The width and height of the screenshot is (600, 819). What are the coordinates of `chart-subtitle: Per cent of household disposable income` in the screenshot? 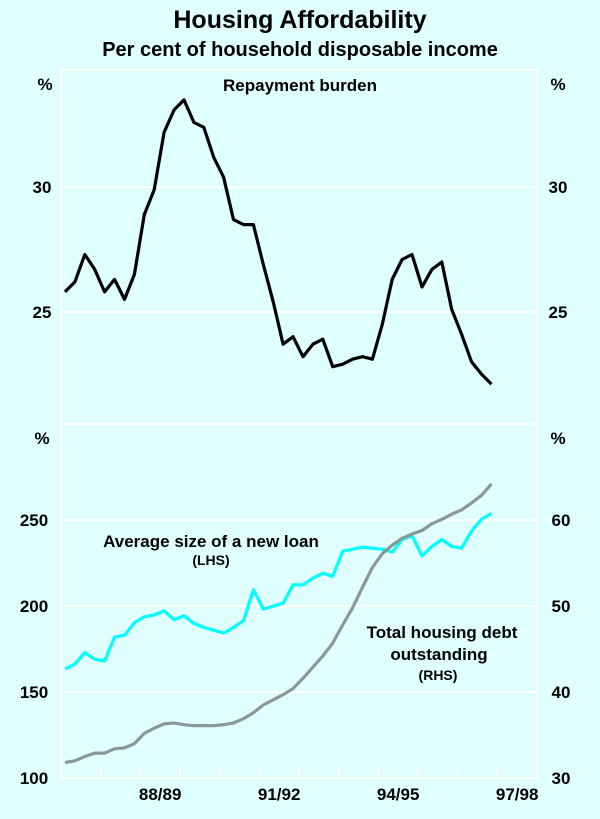 It's located at (300, 50).